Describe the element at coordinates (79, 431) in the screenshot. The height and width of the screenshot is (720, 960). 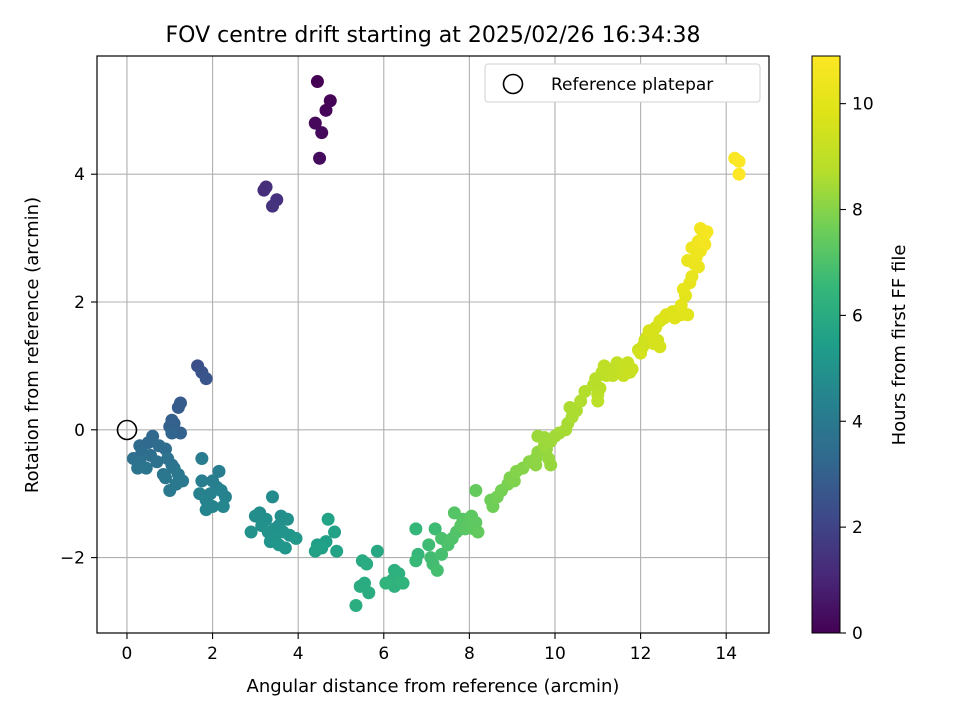
I see `y-tick-label: 0` at that location.